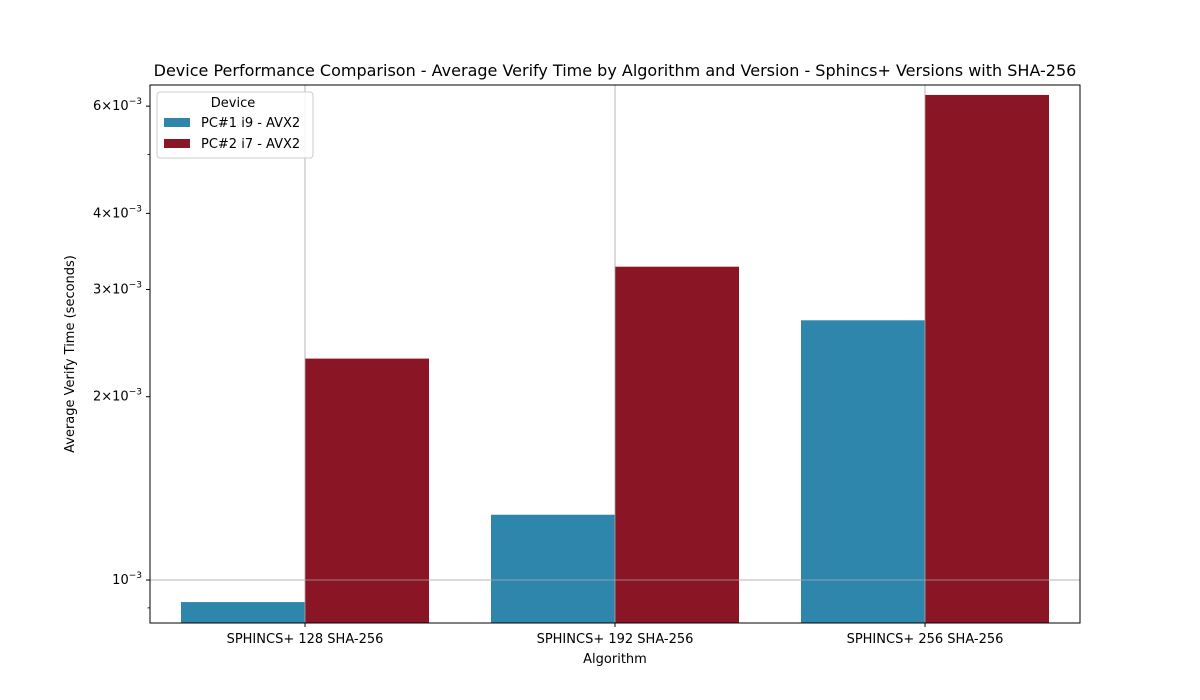 The height and width of the screenshot is (700, 1200). I want to click on legend-items: PC#1 i9 - AVX2 PC#2 i7 - AVX2, so click(232, 134).